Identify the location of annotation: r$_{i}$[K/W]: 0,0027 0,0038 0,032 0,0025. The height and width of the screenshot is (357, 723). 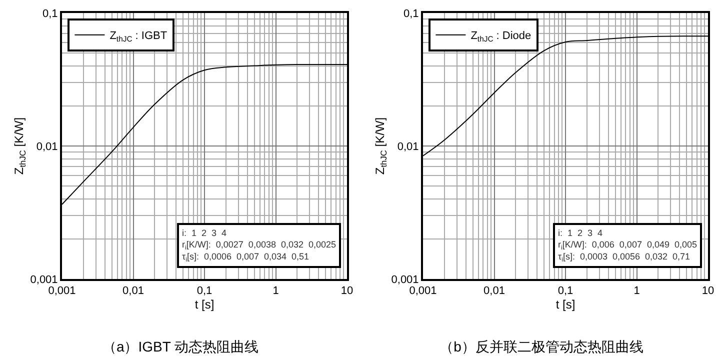
(259, 246).